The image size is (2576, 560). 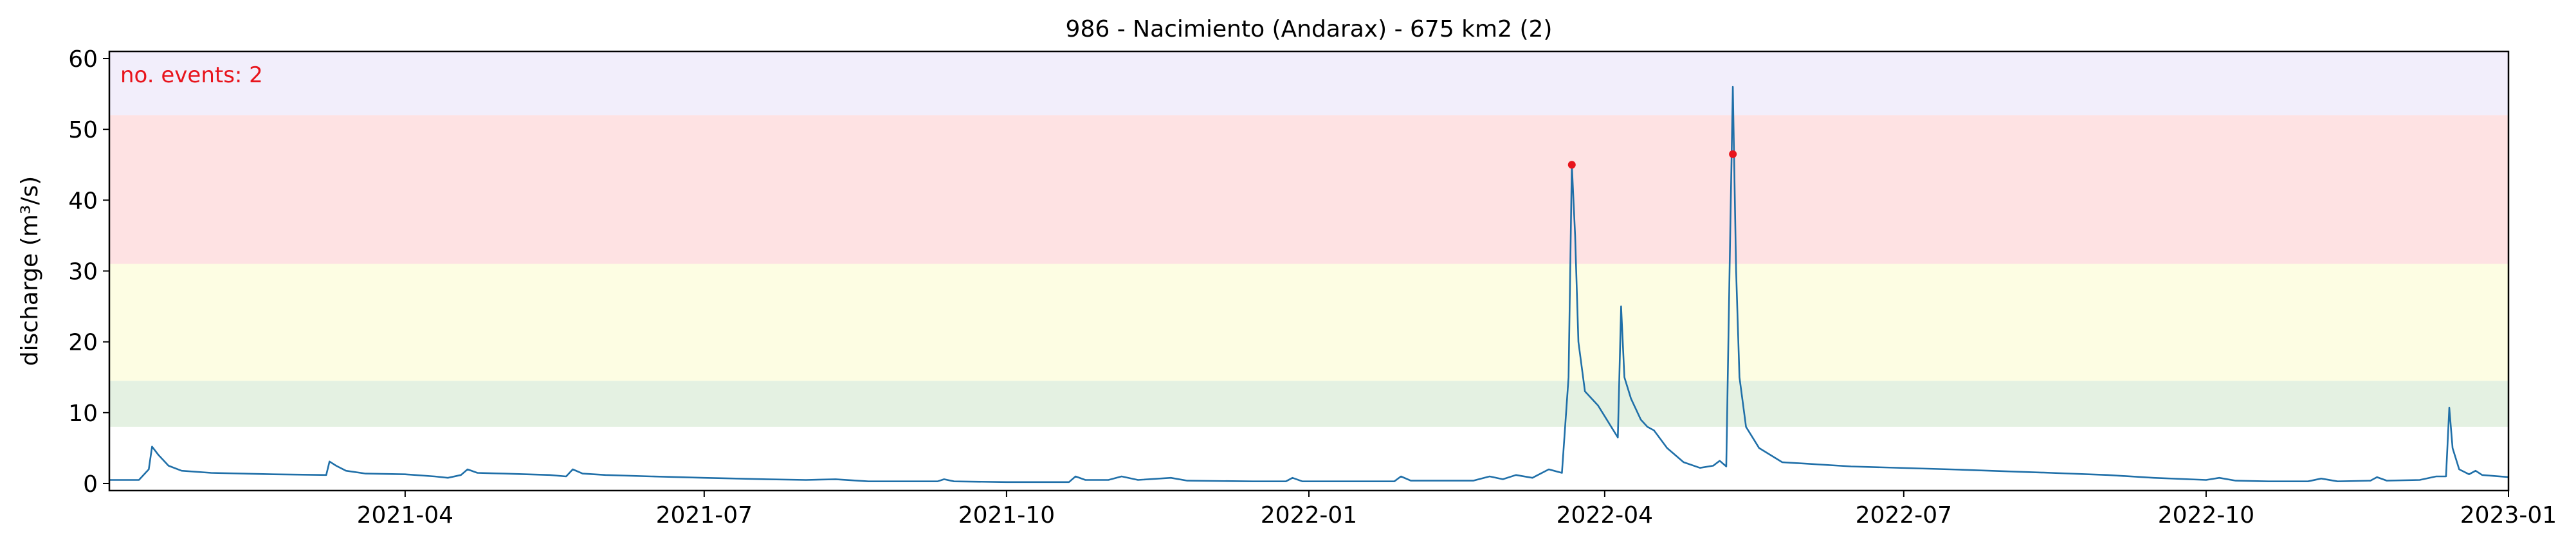 I want to click on x-tick-label: 2023-01, so click(x=2508, y=515).